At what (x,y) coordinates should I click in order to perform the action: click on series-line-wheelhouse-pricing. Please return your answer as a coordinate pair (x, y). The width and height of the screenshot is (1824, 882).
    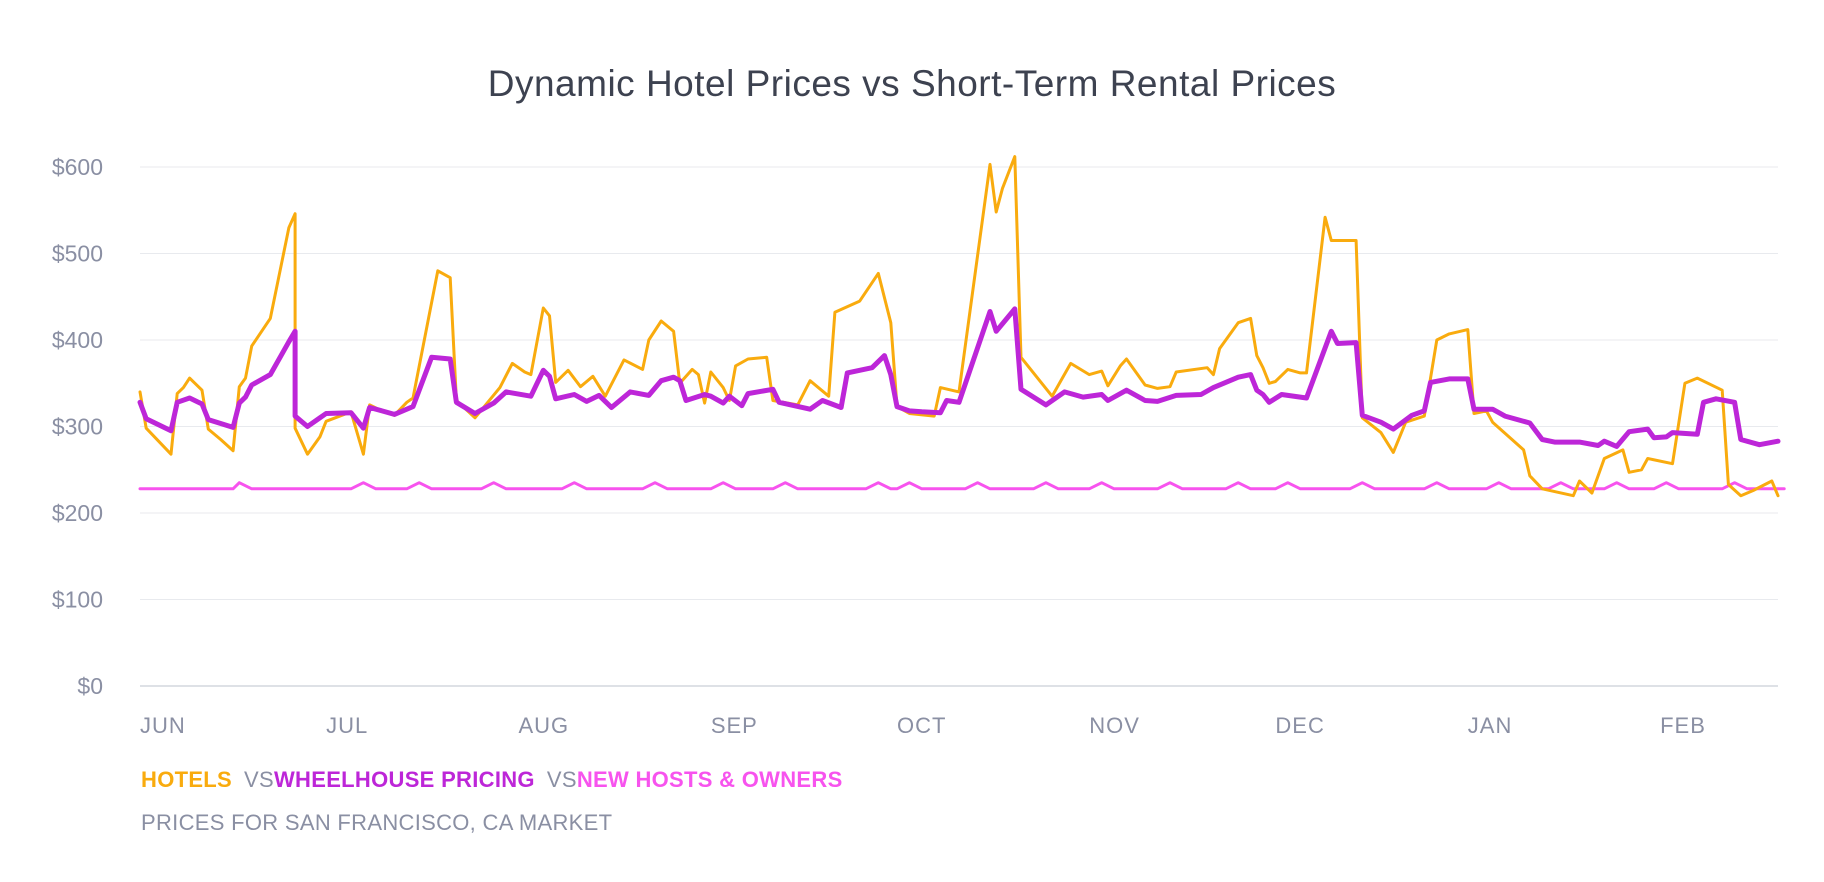
    Looking at the image, I should click on (959, 377).